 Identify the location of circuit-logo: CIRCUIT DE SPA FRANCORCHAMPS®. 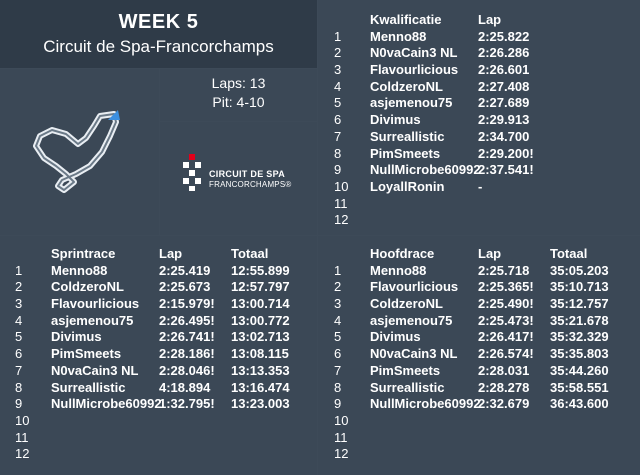
(236, 172).